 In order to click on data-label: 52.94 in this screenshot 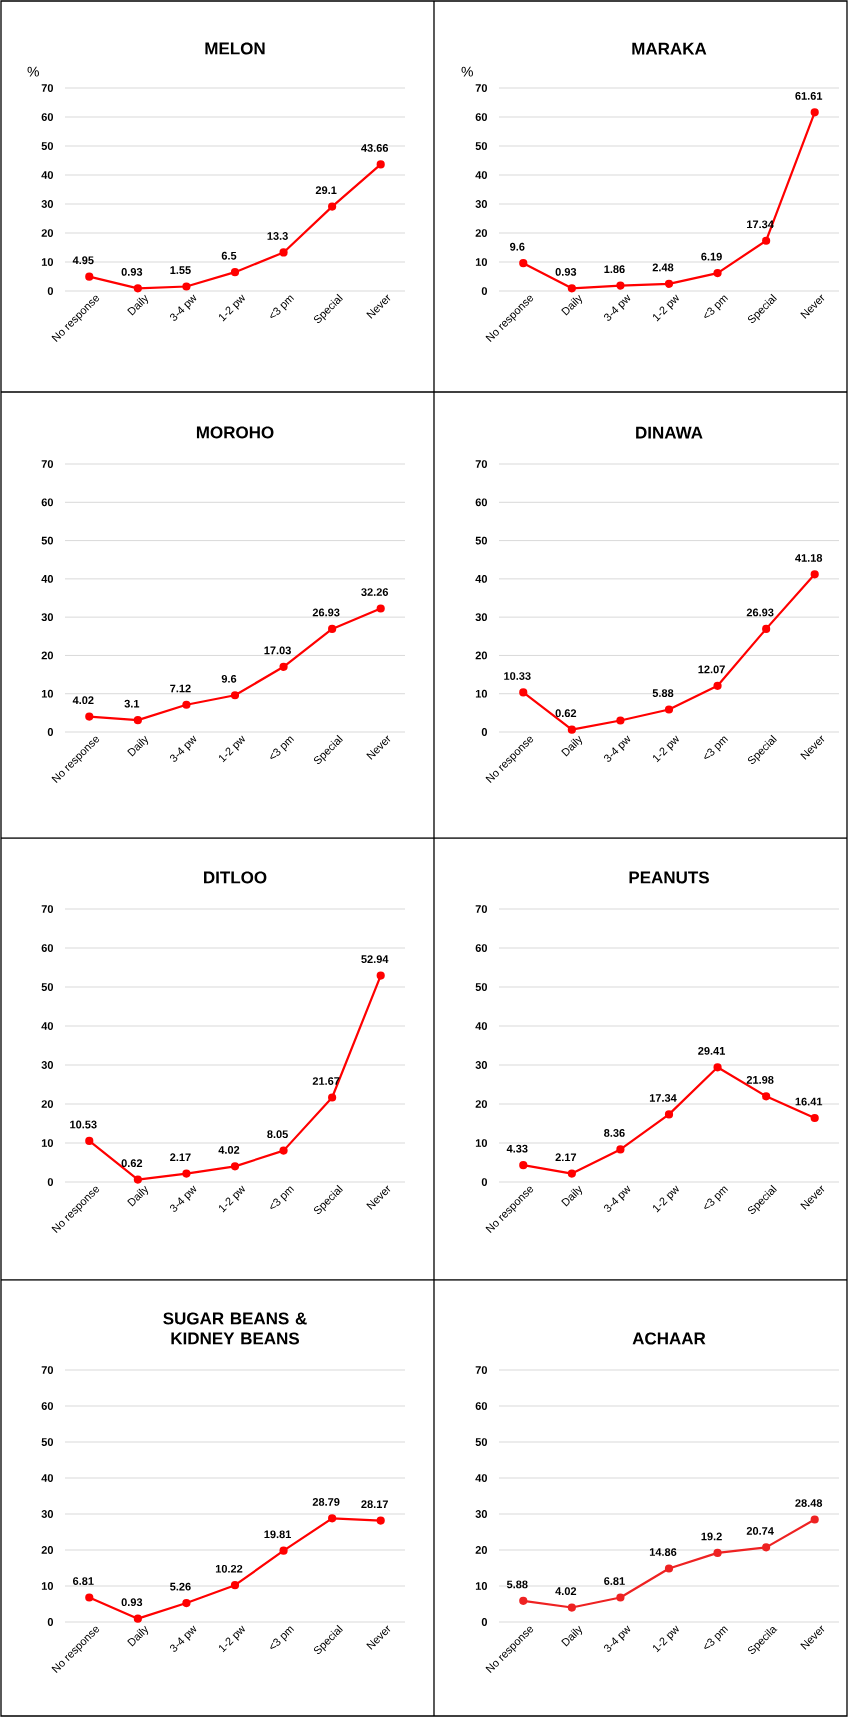, I will do `click(375, 959)`.